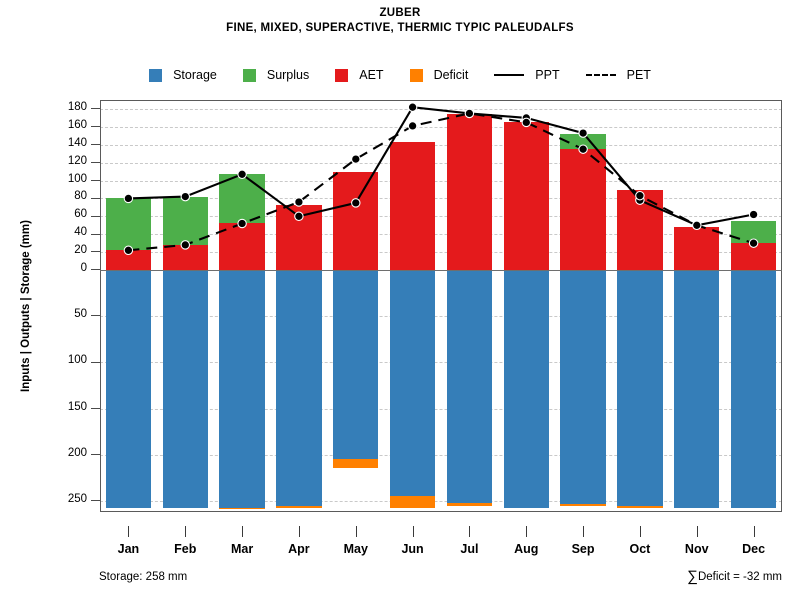 Image resolution: width=800 pixels, height=600 pixels. What do you see at coordinates (640, 549) in the screenshot?
I see `x-axis-label-oct: Oct` at bounding box center [640, 549].